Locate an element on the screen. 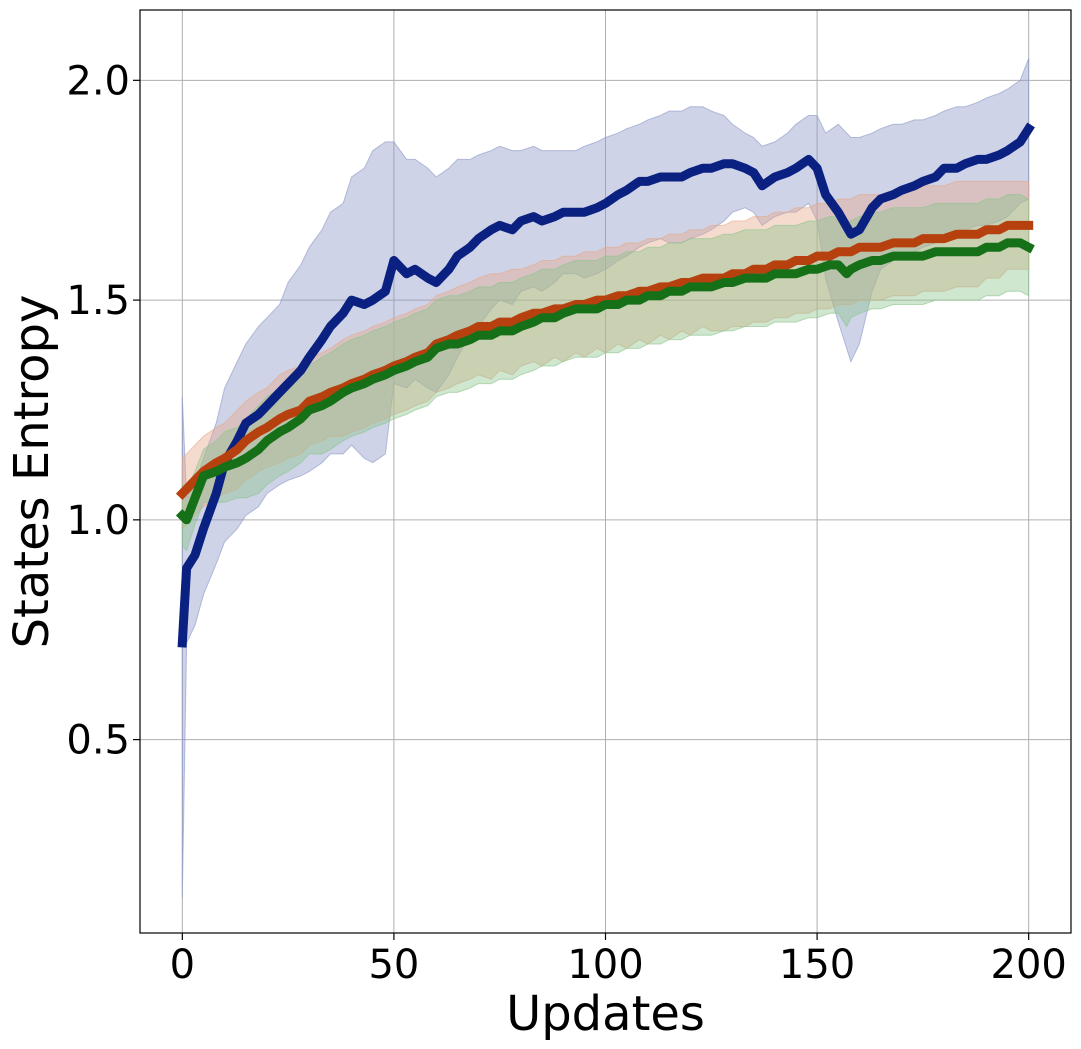 The image size is (1081, 1049). y-axis-ticks: 0.5 1.0 1.5 2.0 is located at coordinates (103, 411).